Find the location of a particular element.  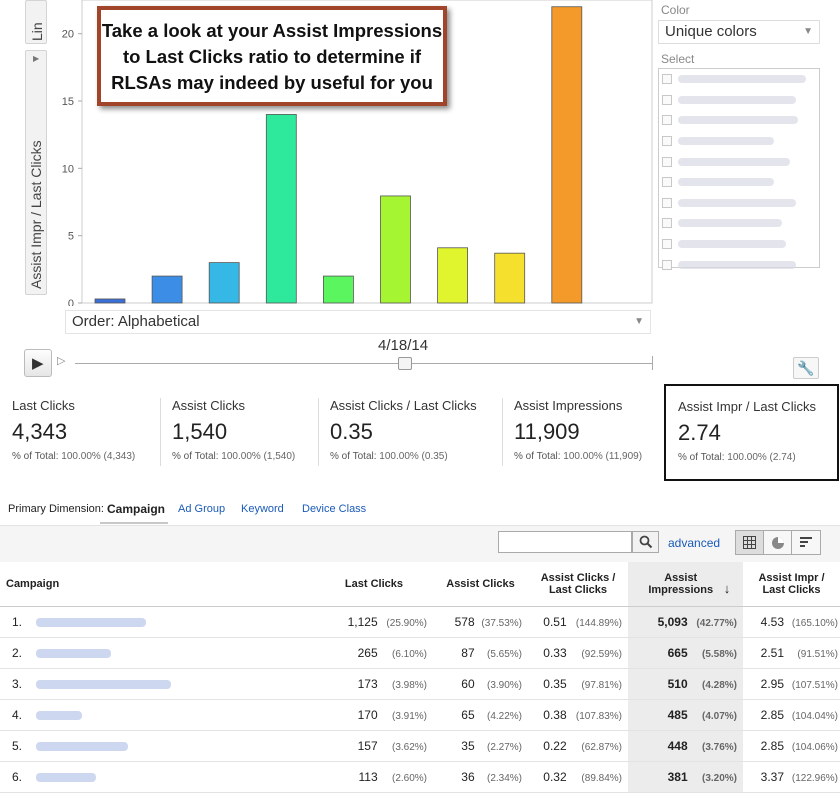

cell-pct: (3.90%) is located at coordinates (504, 685).